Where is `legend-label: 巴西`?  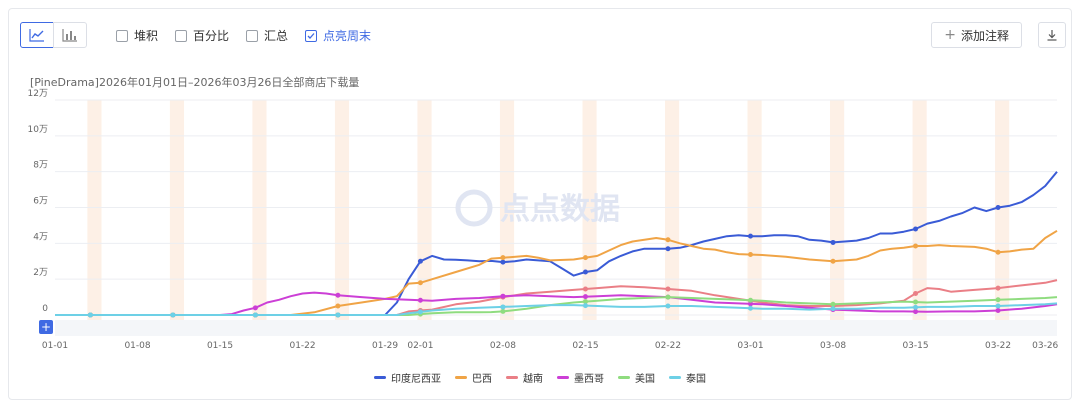
legend-label: 巴西 is located at coordinates (482, 379).